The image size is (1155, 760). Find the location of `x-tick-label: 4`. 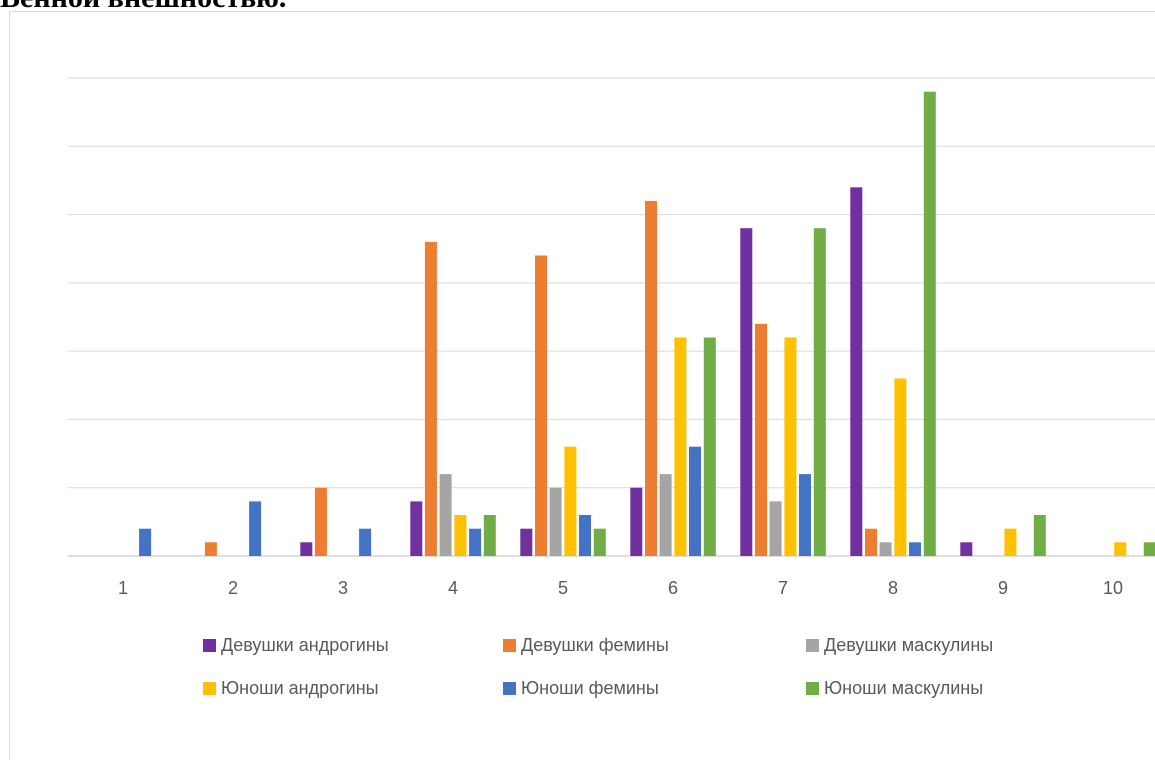

x-tick-label: 4 is located at coordinates (453, 588).